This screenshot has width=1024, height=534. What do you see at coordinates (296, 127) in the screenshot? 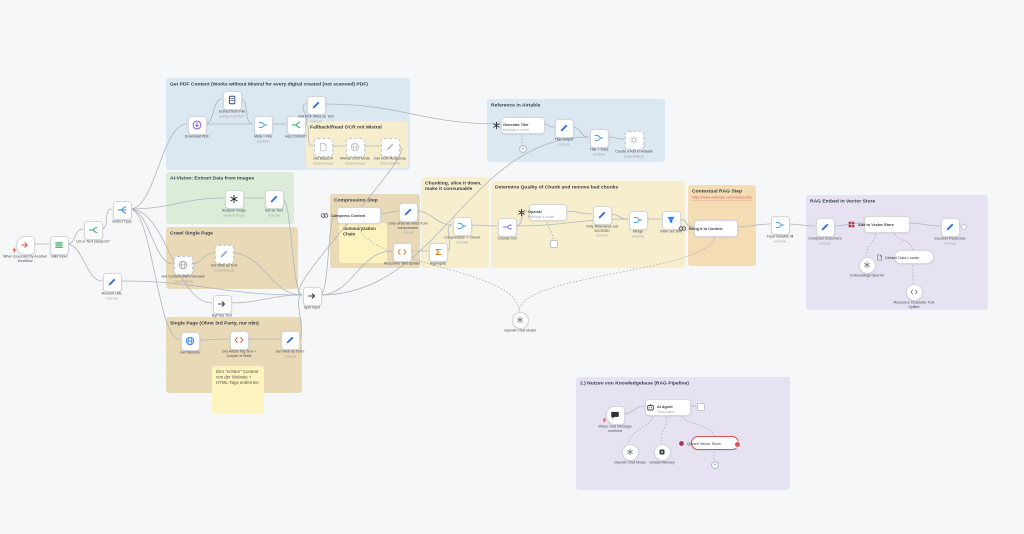
I see `has-content: Has Content?` at bounding box center [296, 127].